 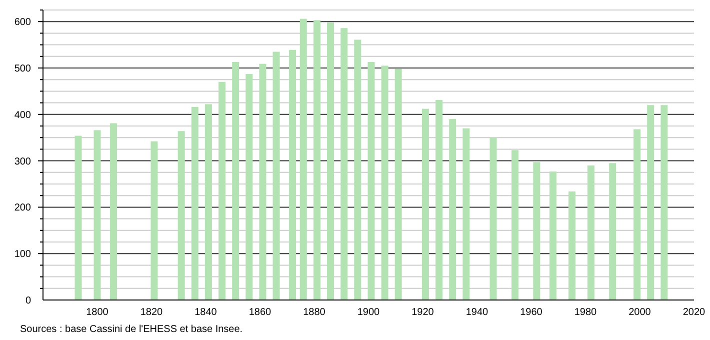 I want to click on x-tick-label: 1800, so click(x=97, y=312).